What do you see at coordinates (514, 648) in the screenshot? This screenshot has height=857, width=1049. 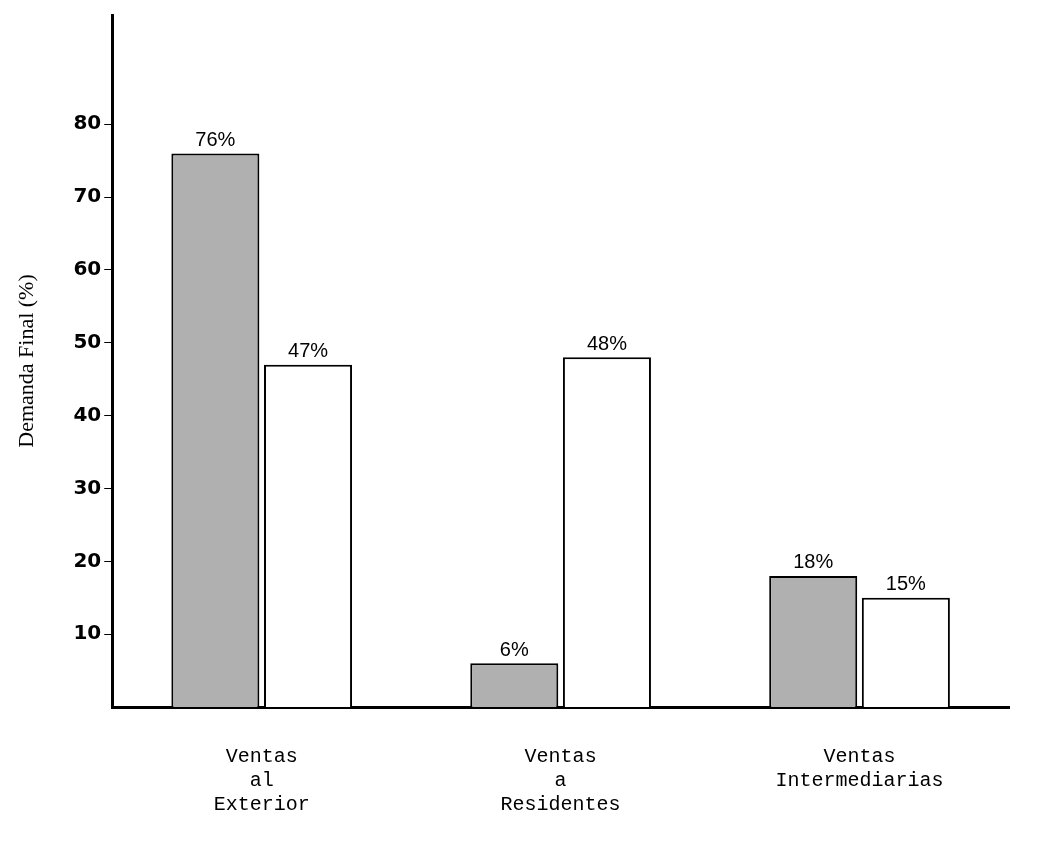 I see `data-label: 6%` at bounding box center [514, 648].